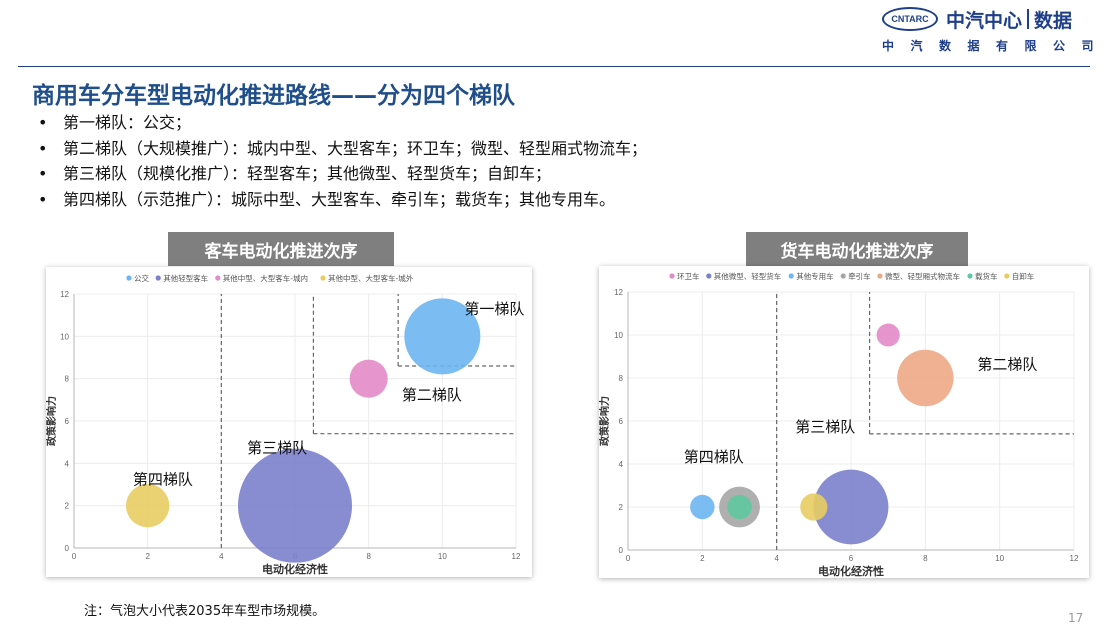 Image resolution: width=1106 pixels, height=633 pixels. I want to click on logo-name: 中汽中心, so click(984, 20).